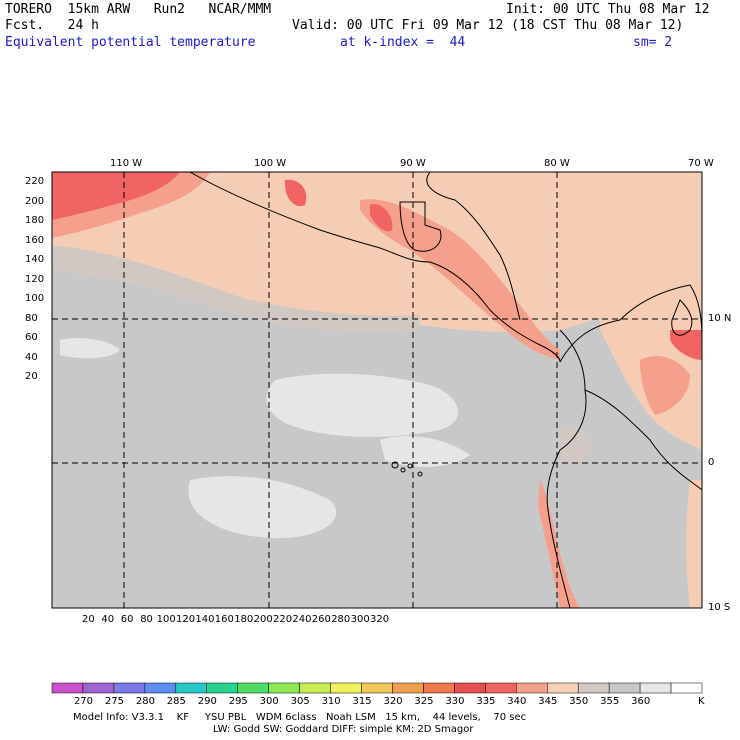 This screenshot has height=740, width=740. I want to click on y-tick-label: 220, so click(35, 181).